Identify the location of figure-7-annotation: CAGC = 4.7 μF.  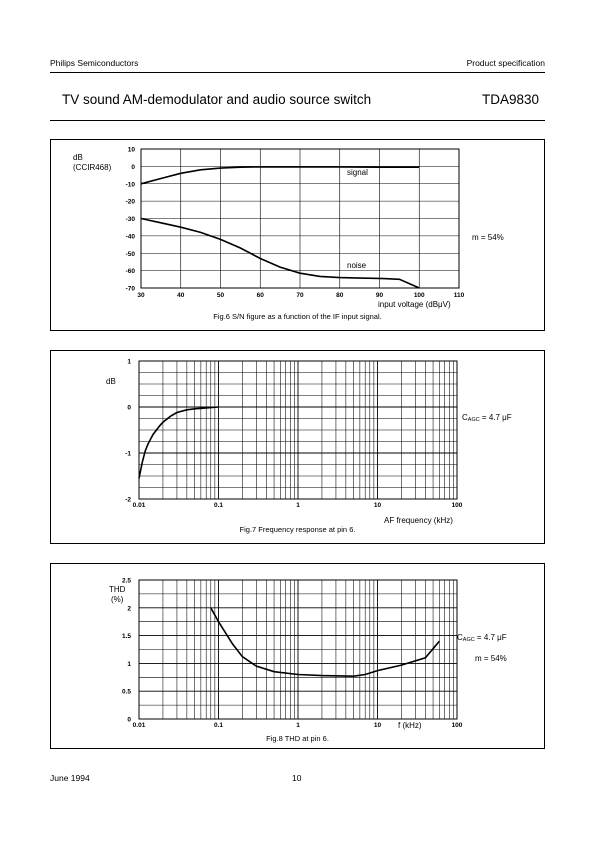
(487, 418).